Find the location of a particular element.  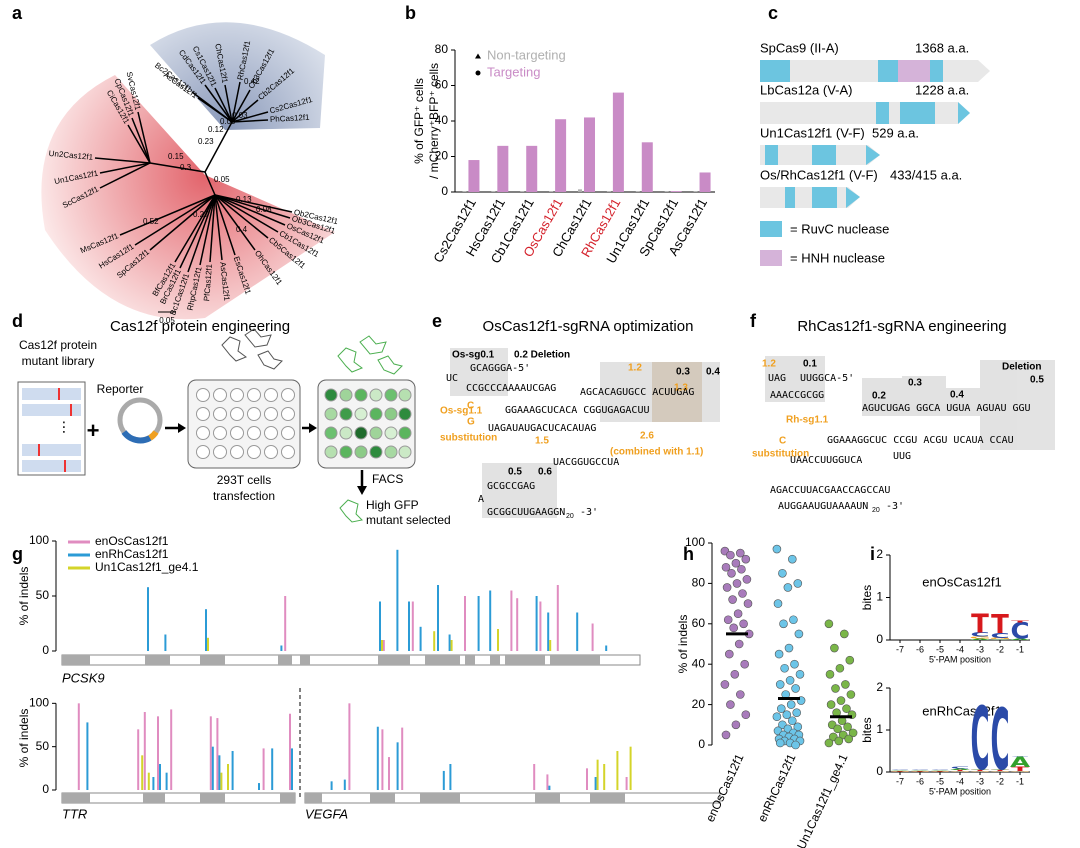

y-tick-label: 50 is located at coordinates (43, 746).